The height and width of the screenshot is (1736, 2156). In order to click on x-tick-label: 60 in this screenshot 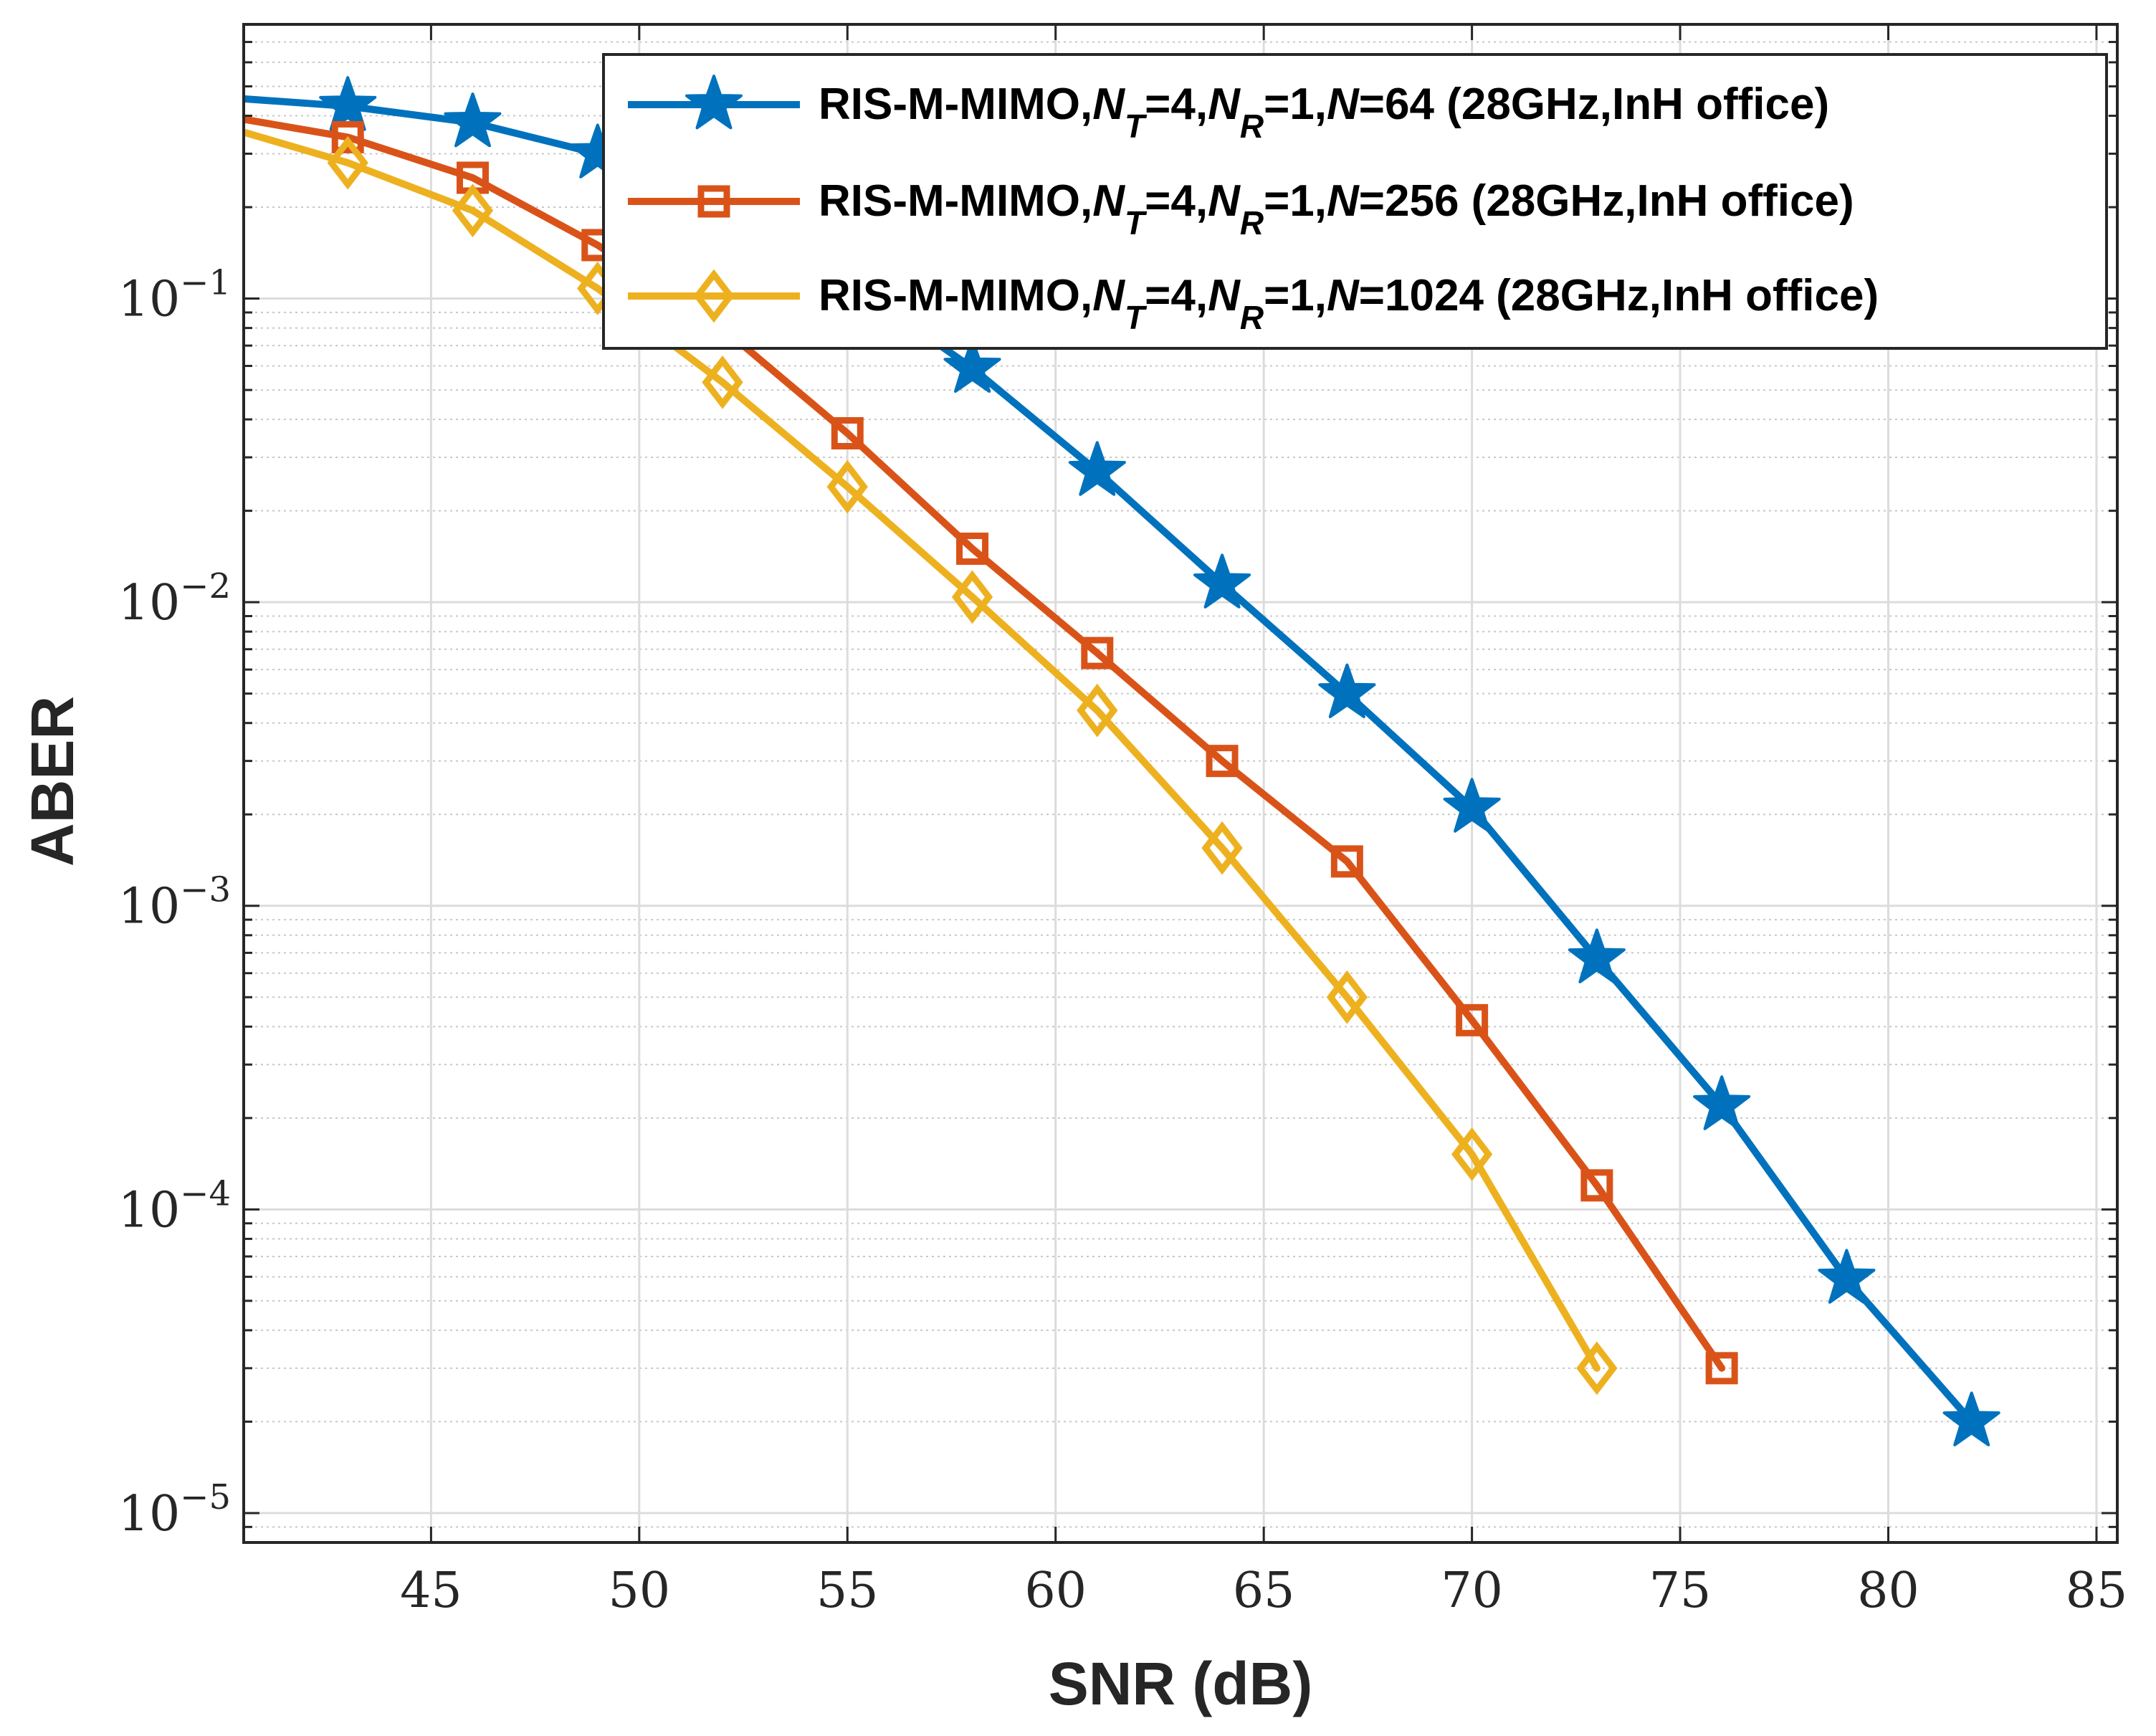, I will do `click(1055, 1591)`.